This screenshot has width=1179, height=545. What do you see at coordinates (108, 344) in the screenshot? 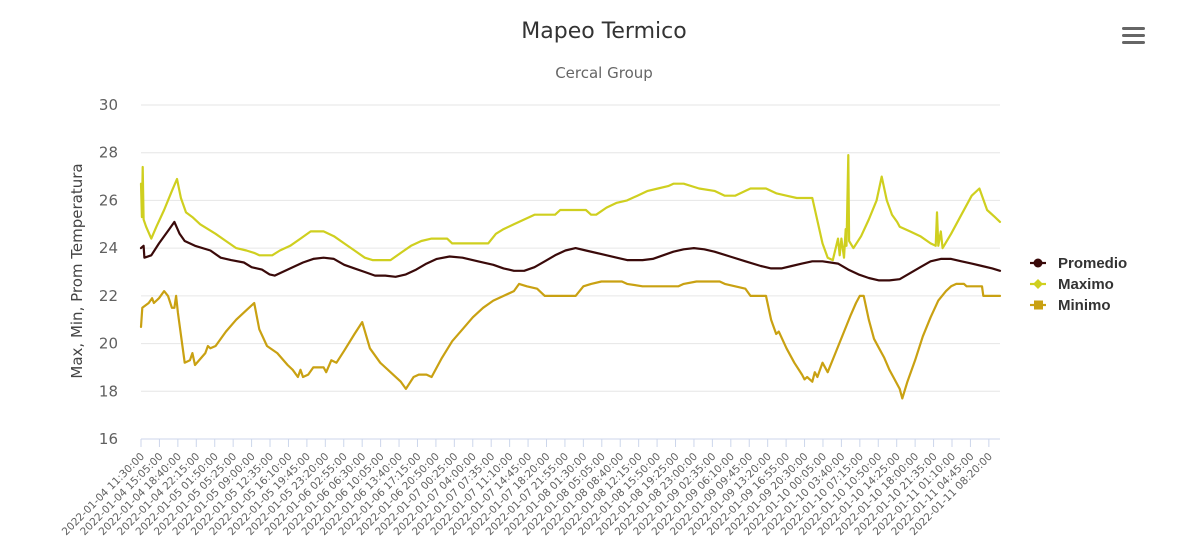
I see `y-tick-label: 20` at bounding box center [108, 344].